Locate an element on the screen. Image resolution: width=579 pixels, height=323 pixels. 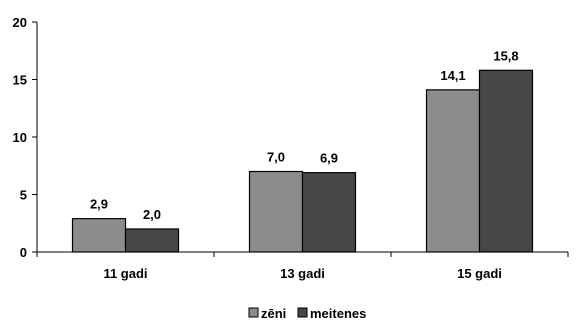
data-label: 2,0 is located at coordinates (152, 214).